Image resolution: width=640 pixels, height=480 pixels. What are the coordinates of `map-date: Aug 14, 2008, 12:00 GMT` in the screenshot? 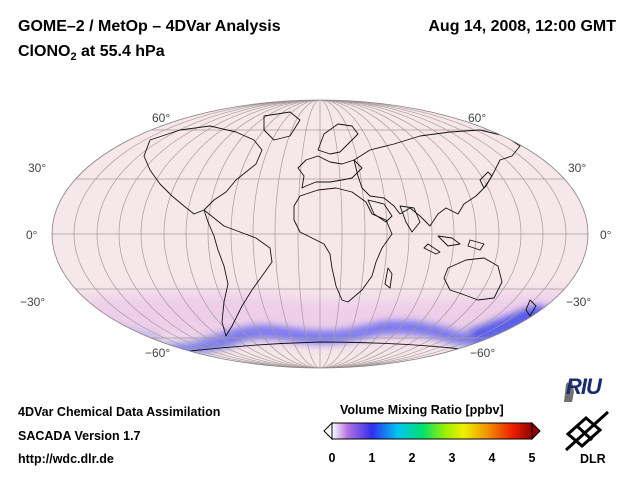 It's located at (522, 26).